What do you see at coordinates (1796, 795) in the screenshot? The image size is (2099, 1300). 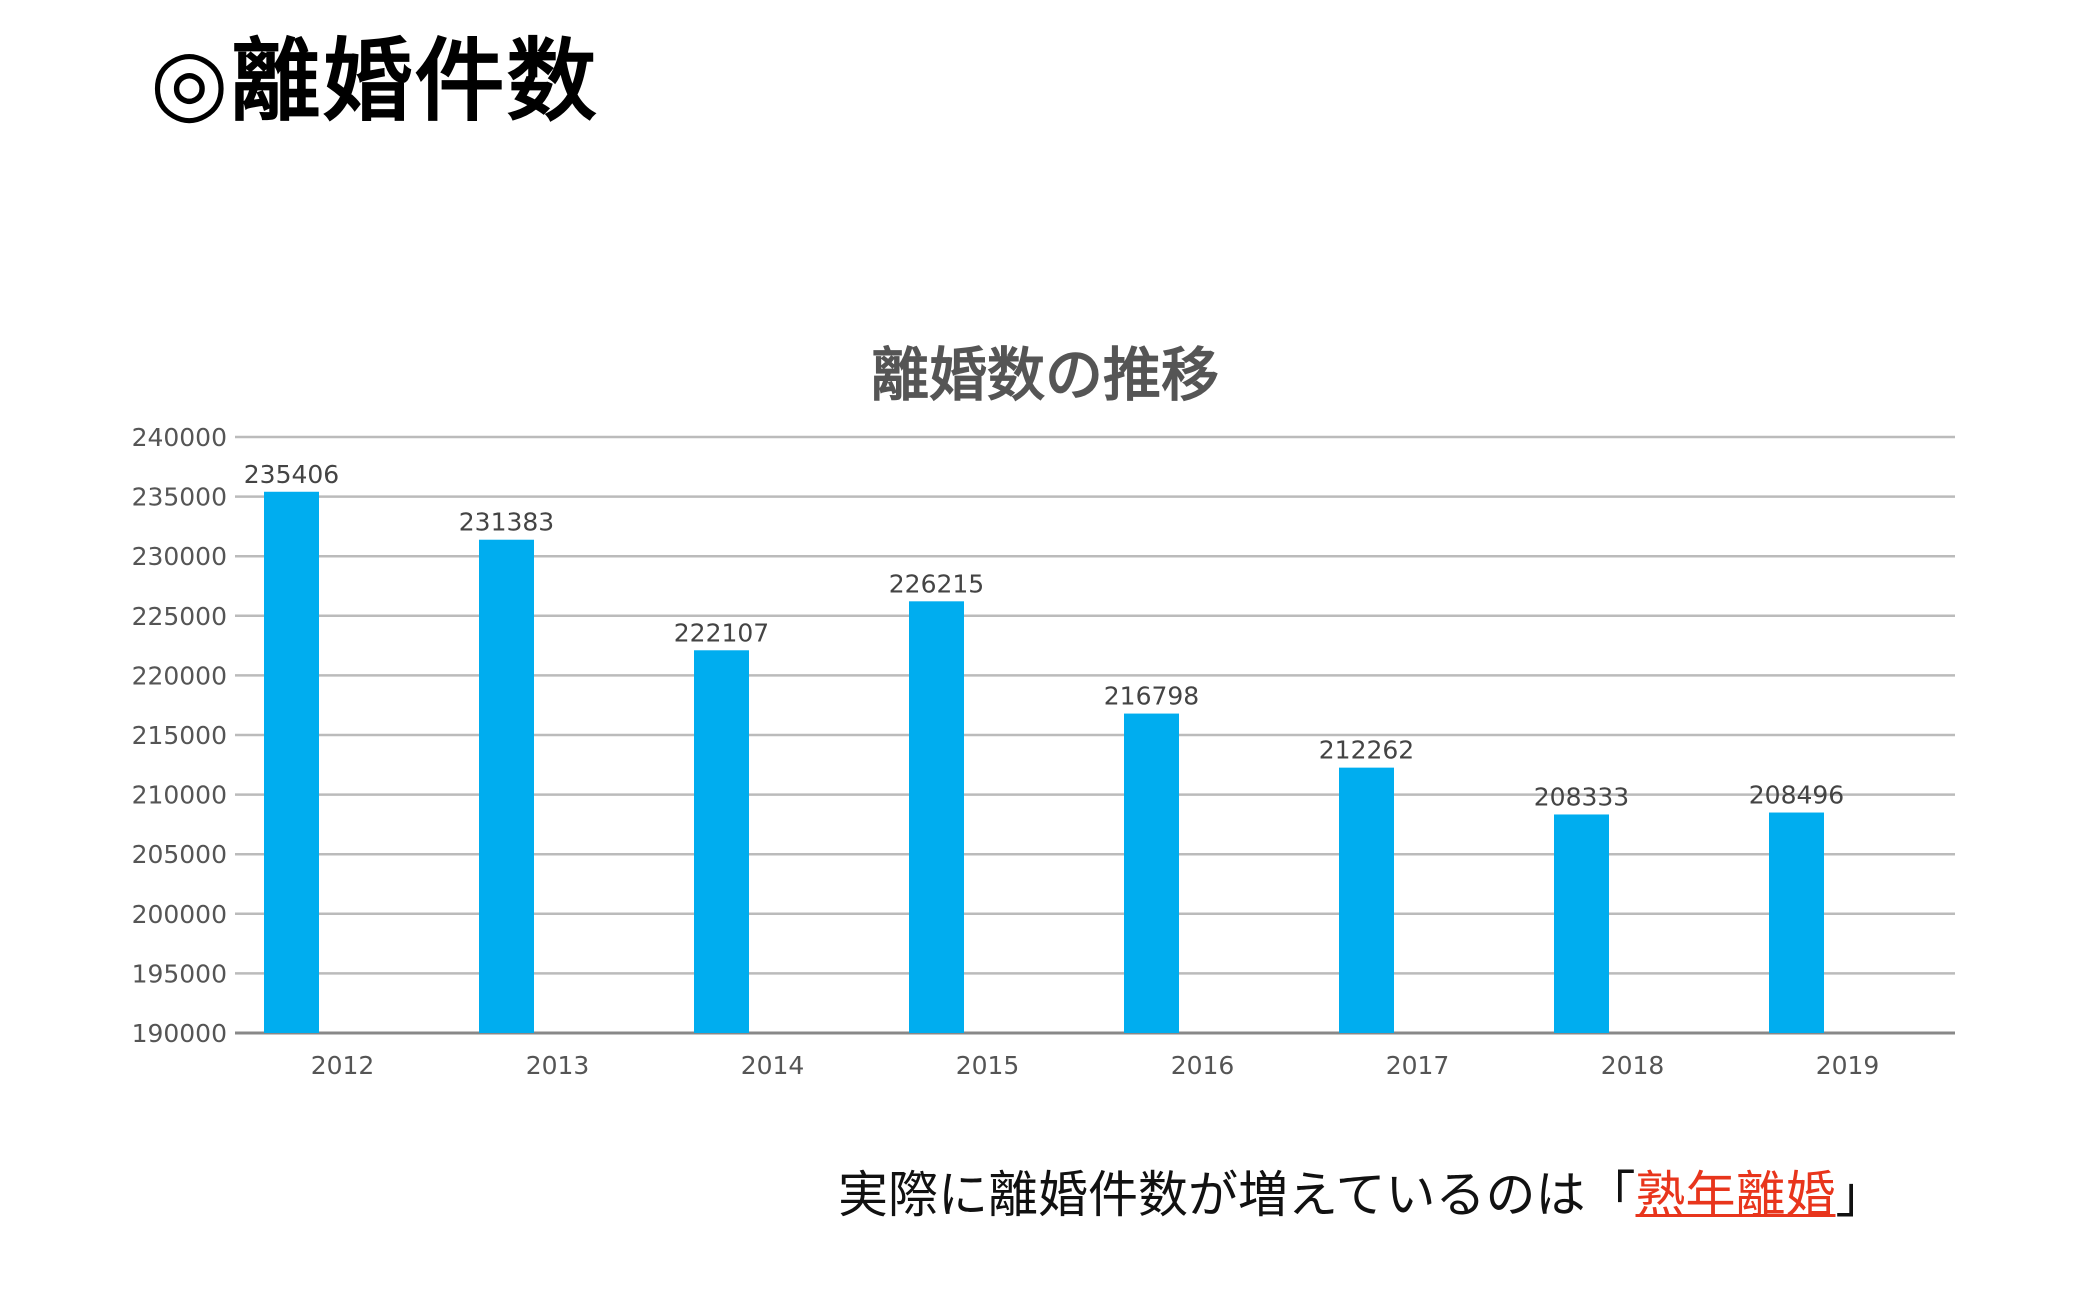 I see `bar-value-label: 208496` at bounding box center [1796, 795].